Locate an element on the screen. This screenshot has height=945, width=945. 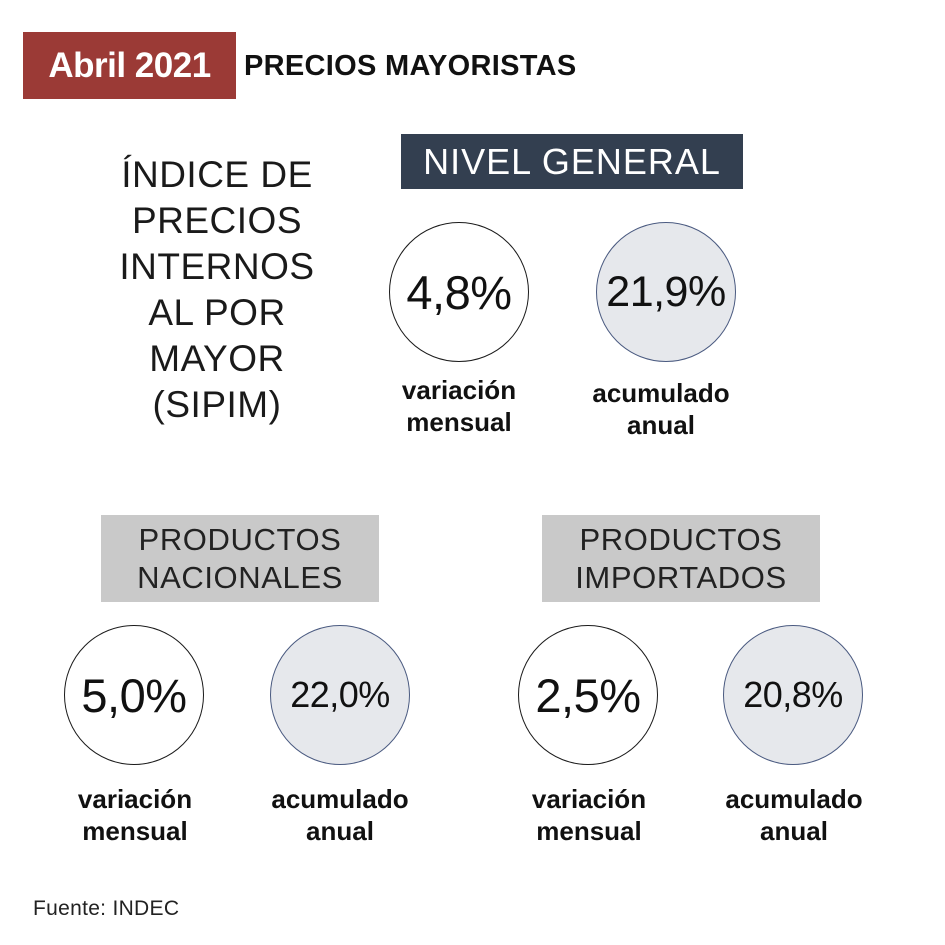
date-badge-text: Abril 2021 is located at coordinates (129, 65).